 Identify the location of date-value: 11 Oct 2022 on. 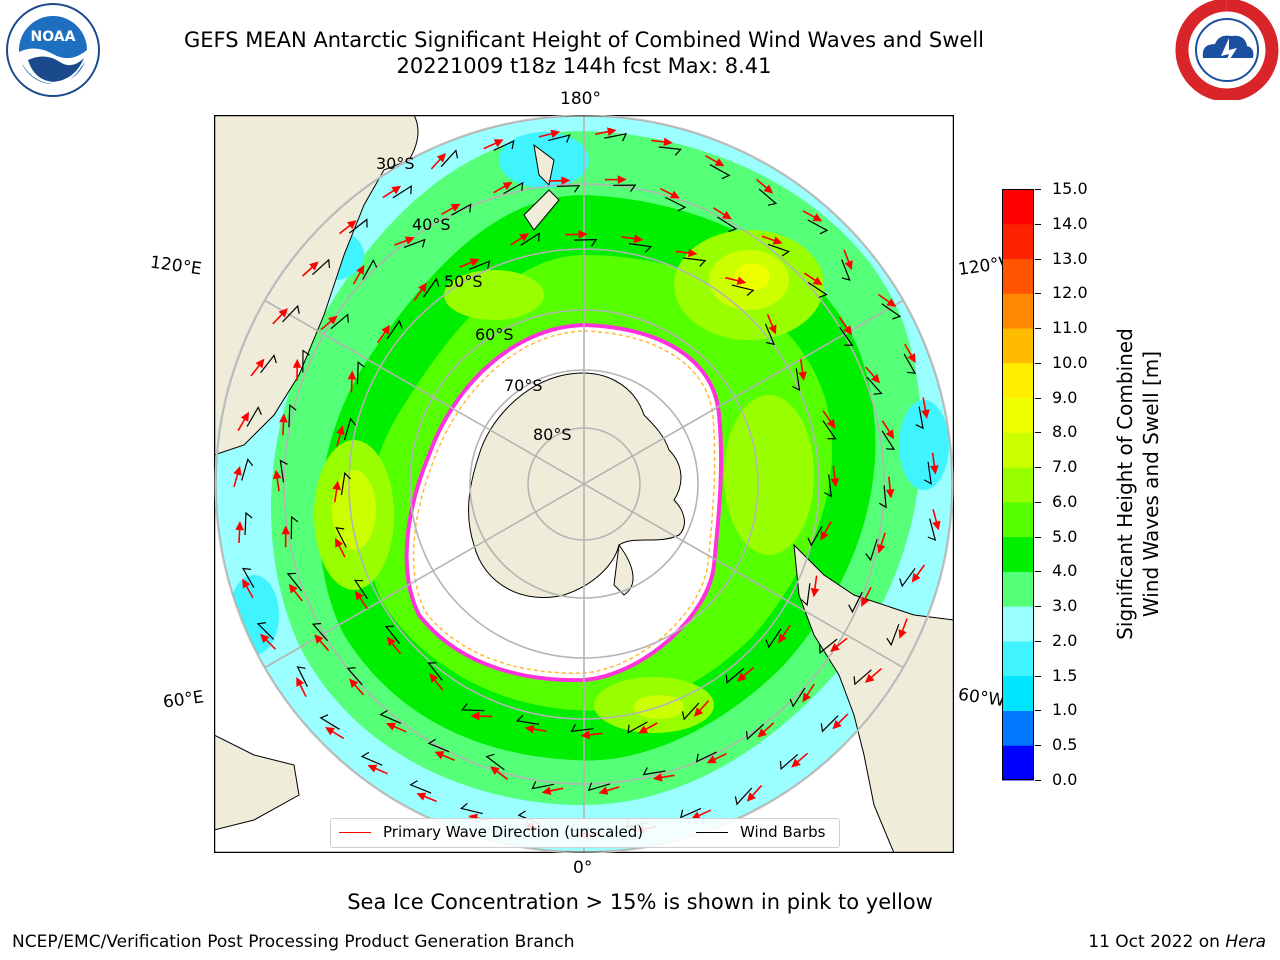
(1154, 942).